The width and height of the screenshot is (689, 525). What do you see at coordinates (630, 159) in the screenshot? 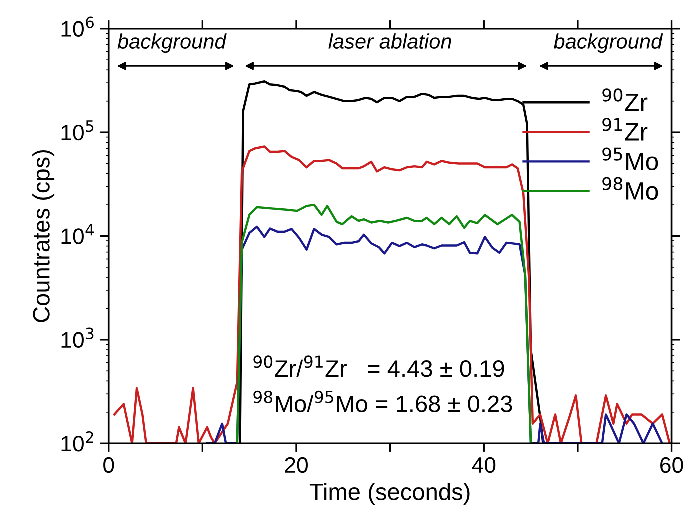
I see `legend-label: $^{95}$Mo` at bounding box center [630, 159].